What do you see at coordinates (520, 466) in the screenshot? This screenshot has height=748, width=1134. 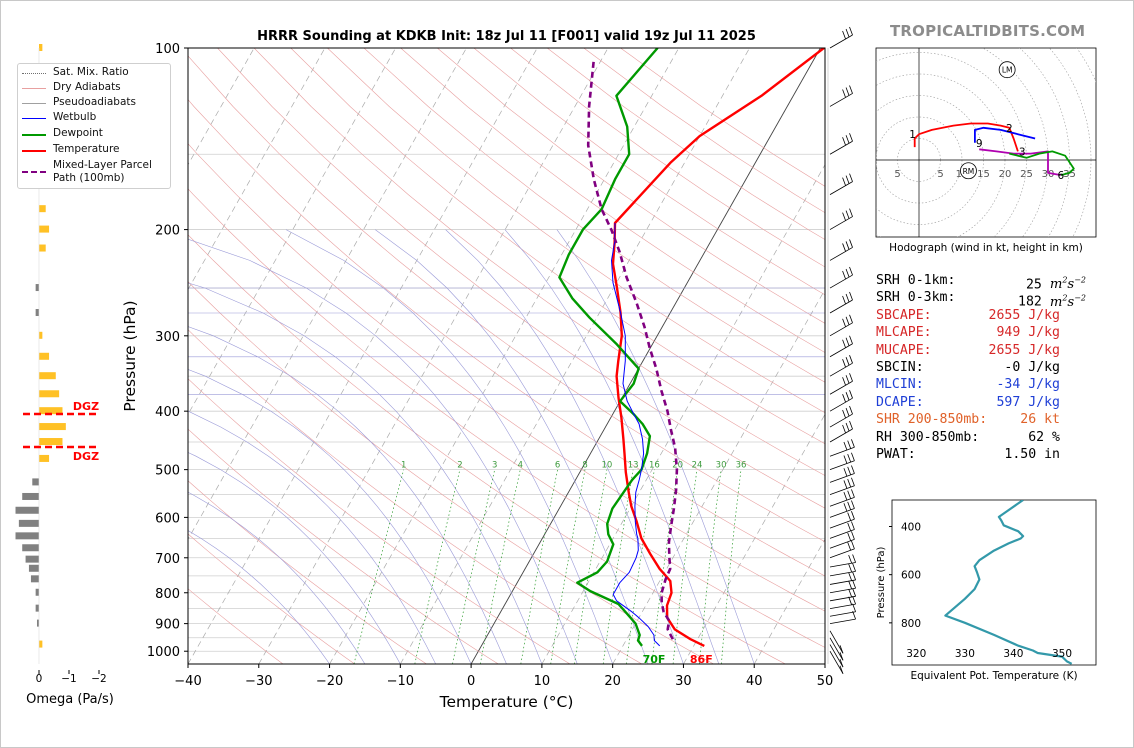 I see `mixing-ratio-label: 4` at bounding box center [520, 466].